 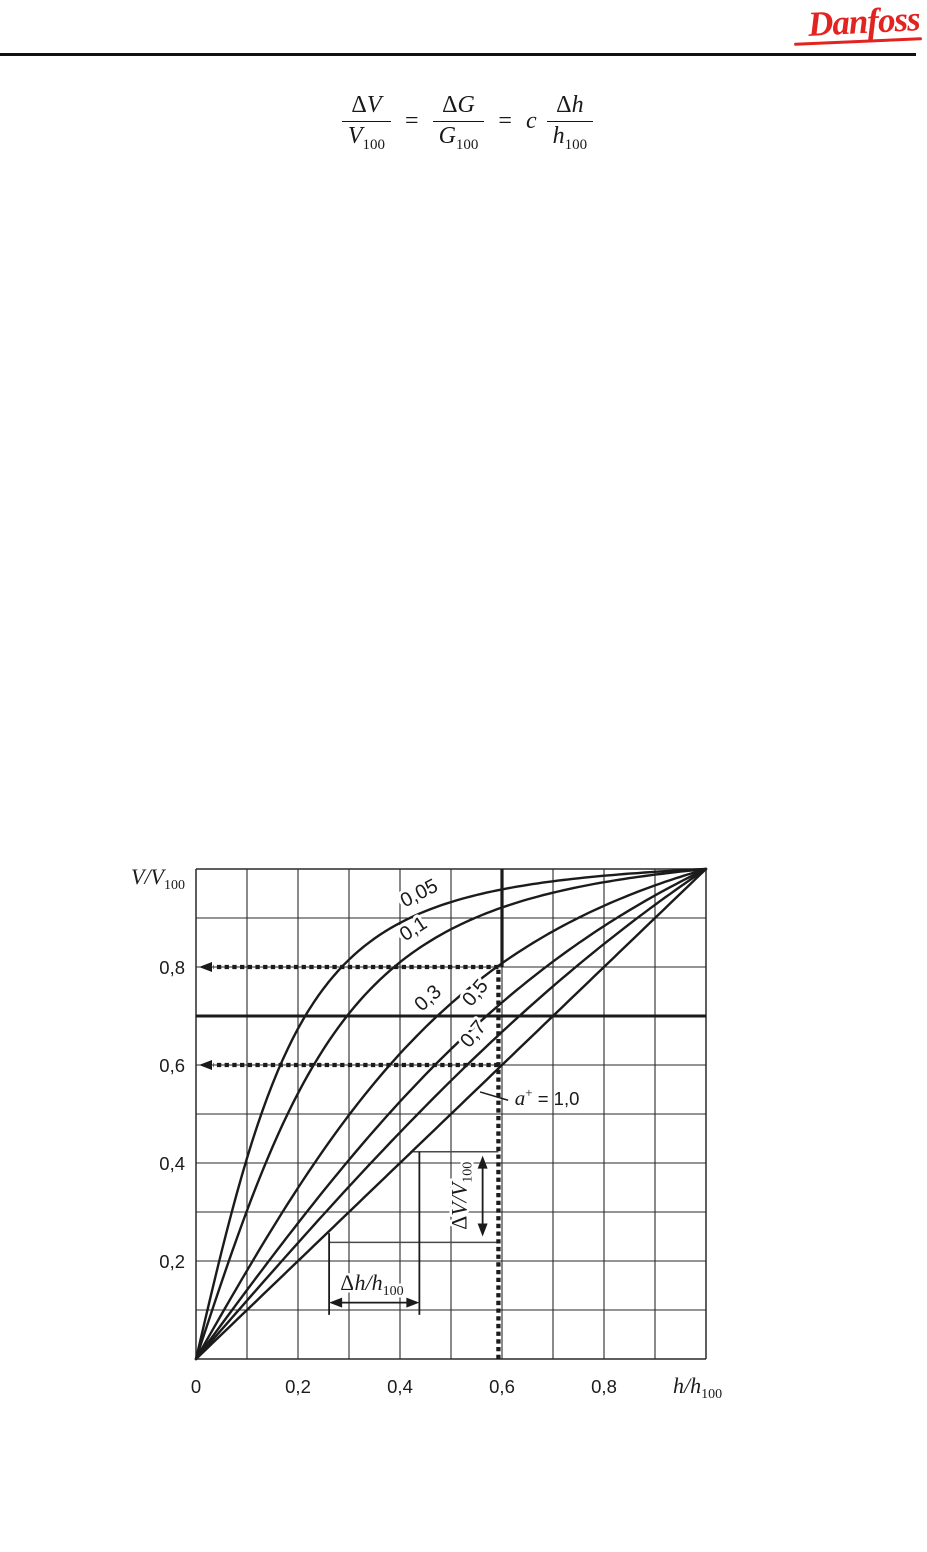 I want to click on formula-numerator: Δh, so click(x=570, y=105).